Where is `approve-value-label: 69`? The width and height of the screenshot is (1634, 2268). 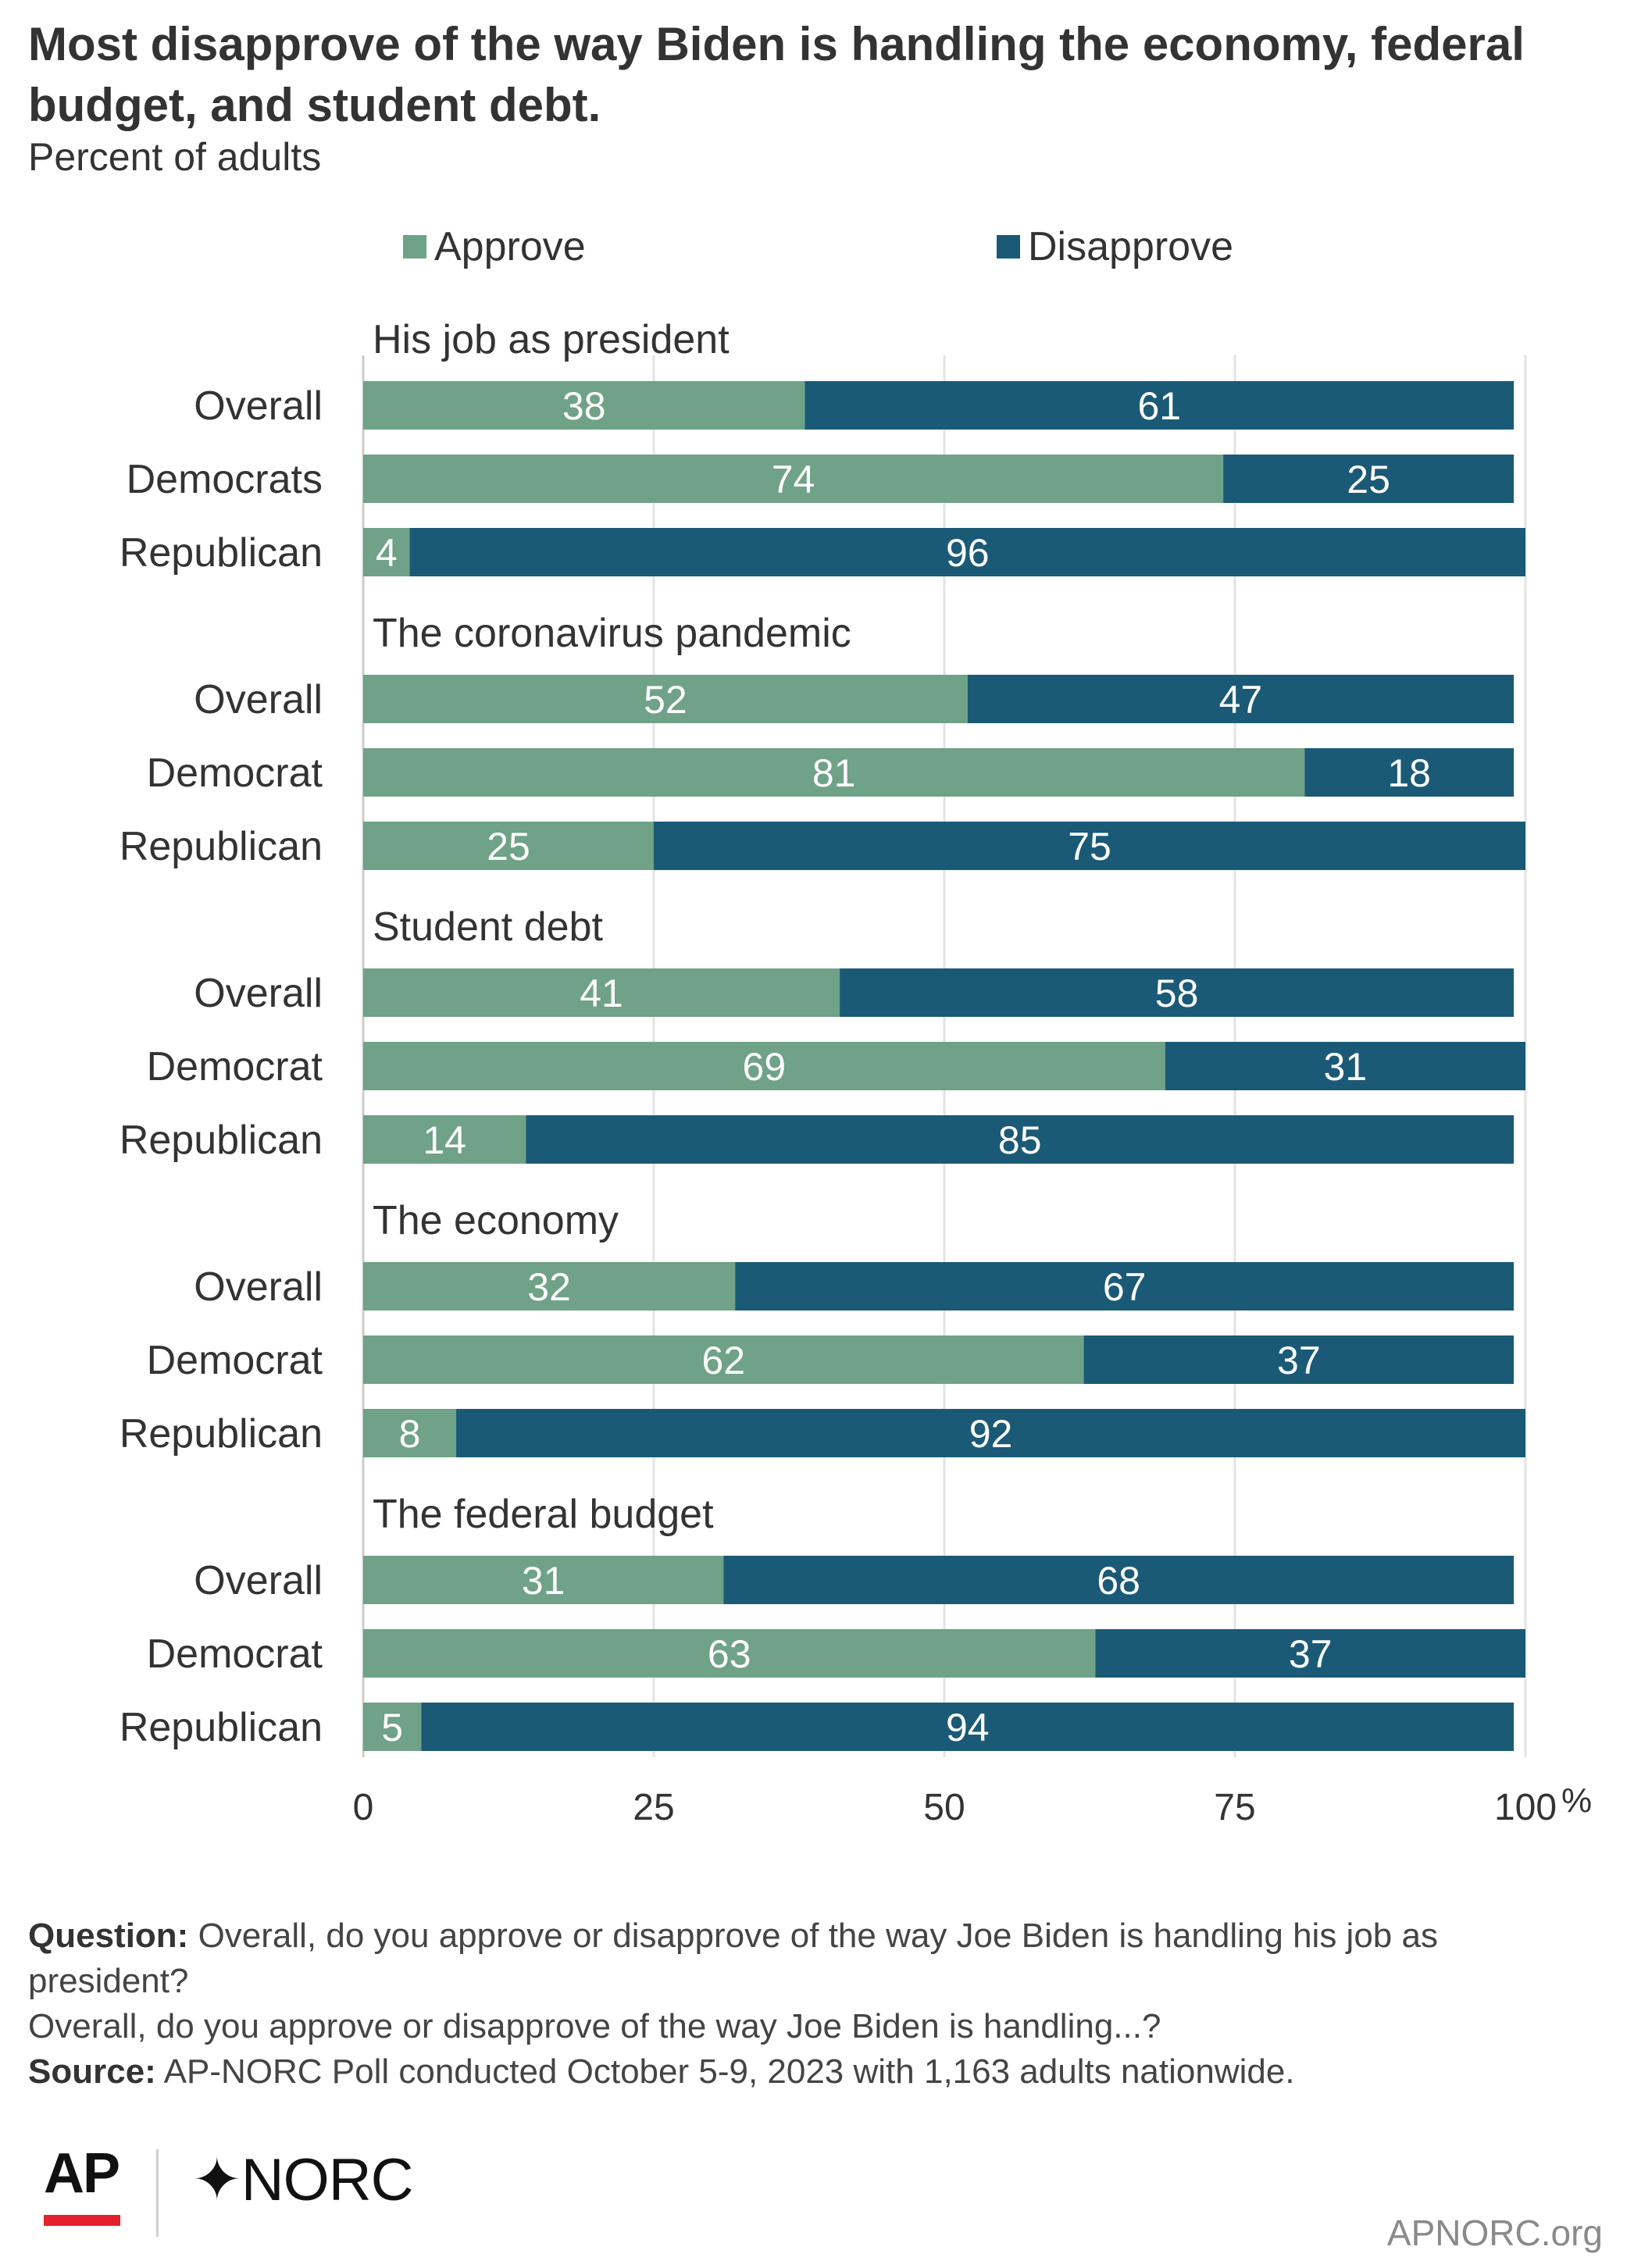 approve-value-label: 69 is located at coordinates (765, 1067).